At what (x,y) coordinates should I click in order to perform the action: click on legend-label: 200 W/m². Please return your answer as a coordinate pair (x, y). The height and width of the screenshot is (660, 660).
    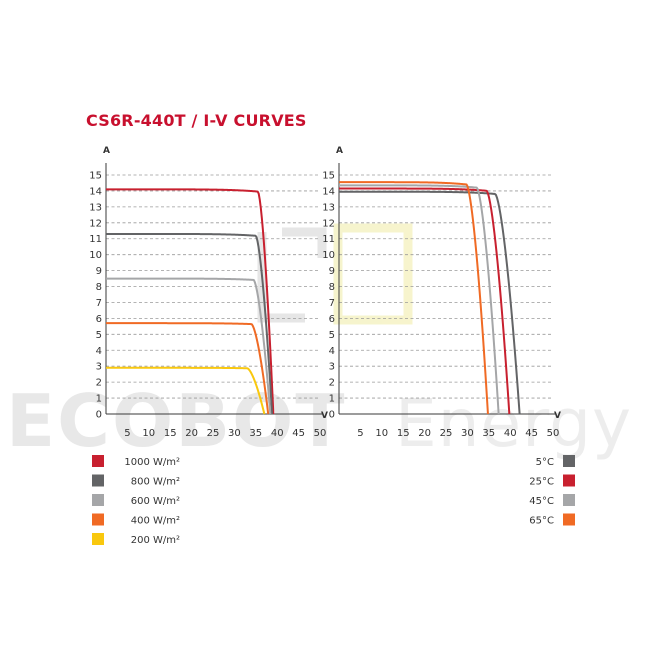
    Looking at the image, I should click on (155, 540).